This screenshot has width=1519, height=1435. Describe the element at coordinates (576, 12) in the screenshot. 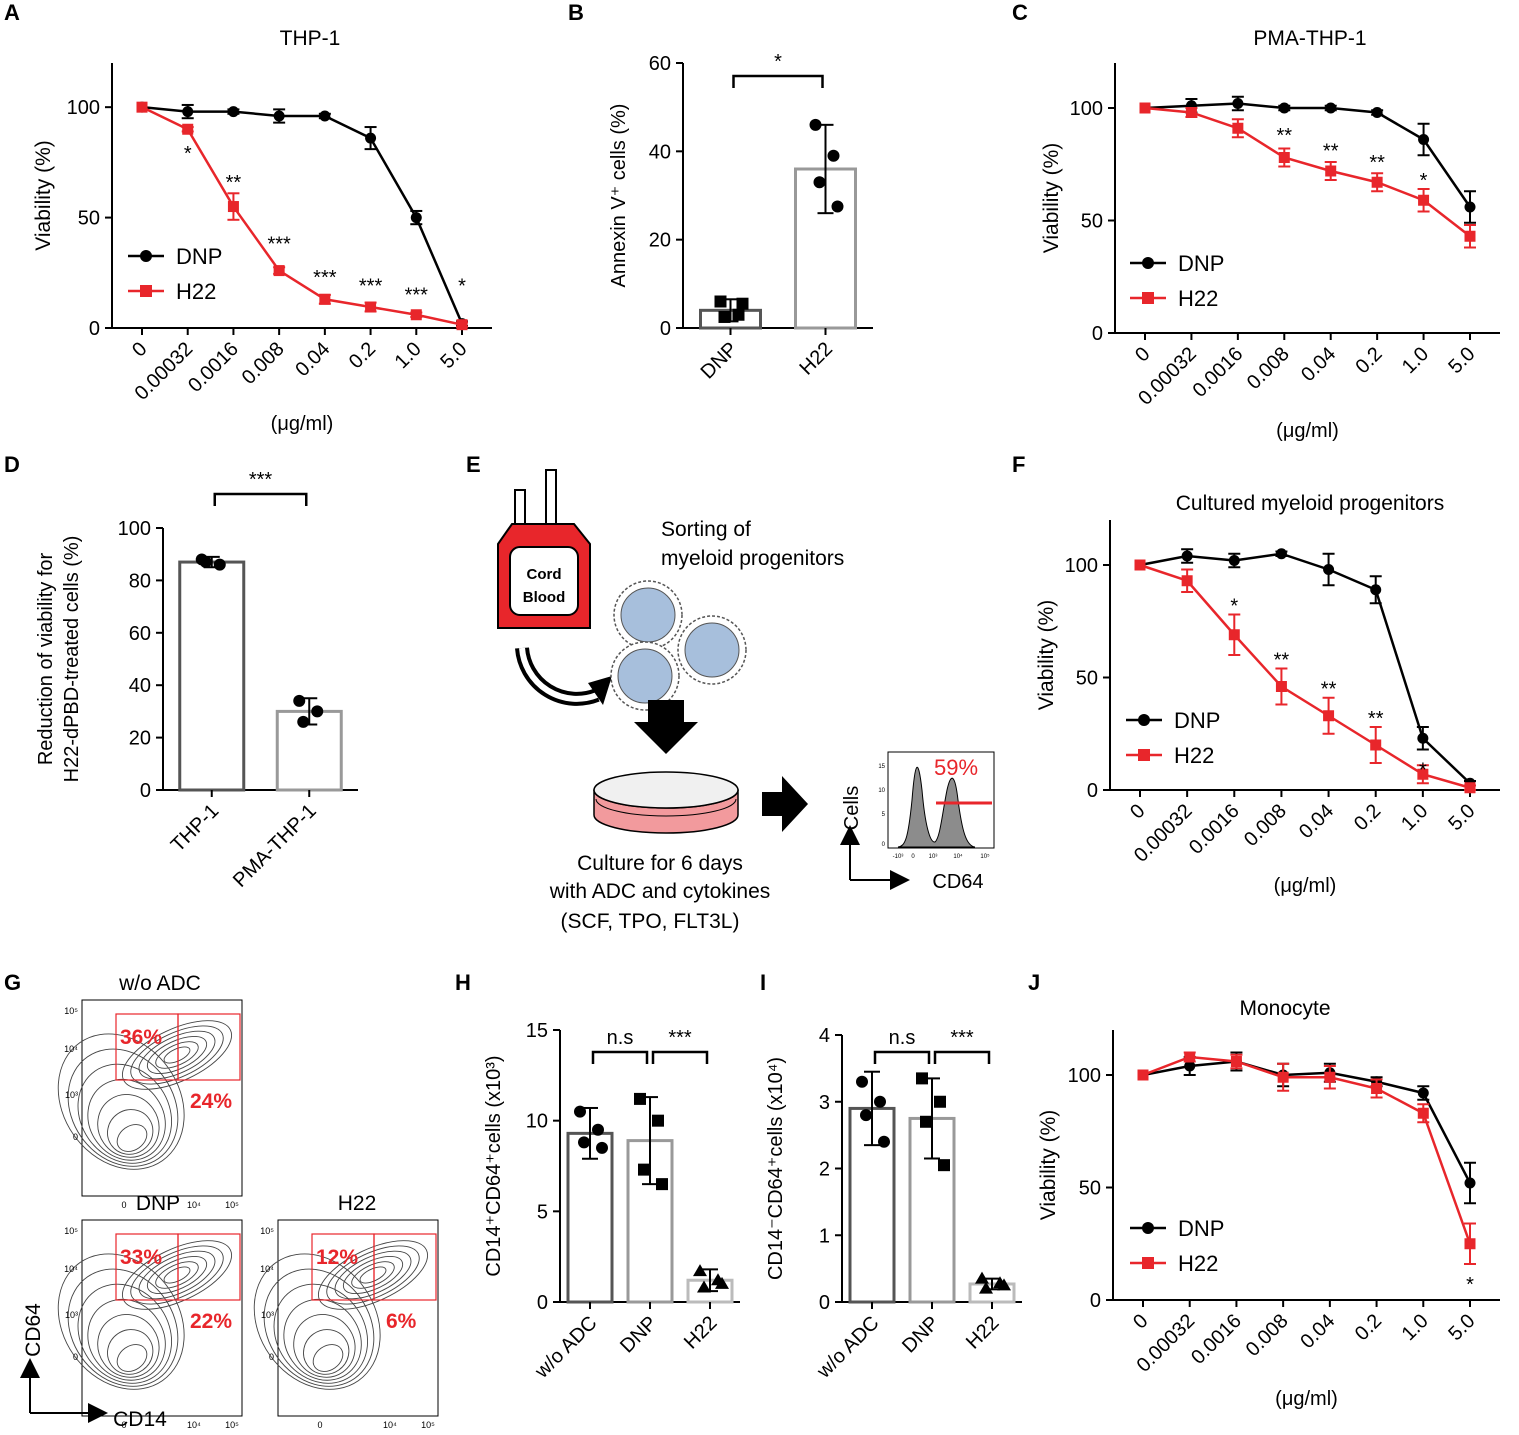

I see `panel-letter-b: B` at that location.